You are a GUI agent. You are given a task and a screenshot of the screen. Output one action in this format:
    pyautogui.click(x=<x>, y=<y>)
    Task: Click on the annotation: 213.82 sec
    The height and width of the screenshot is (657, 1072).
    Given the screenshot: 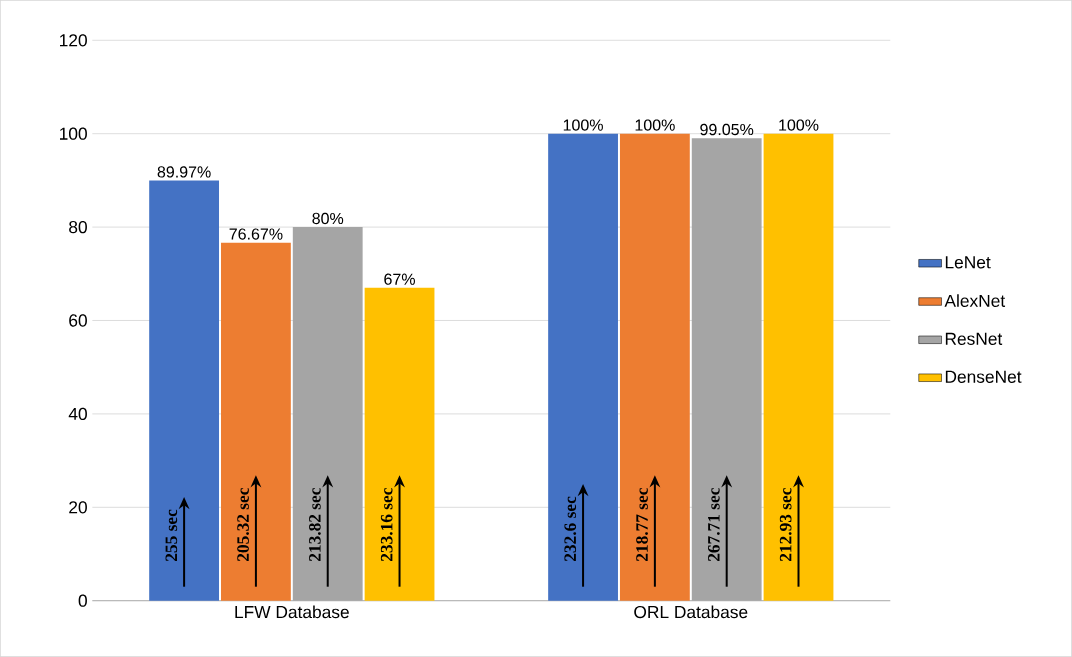 What is the action you would take?
    pyautogui.click(x=315, y=525)
    